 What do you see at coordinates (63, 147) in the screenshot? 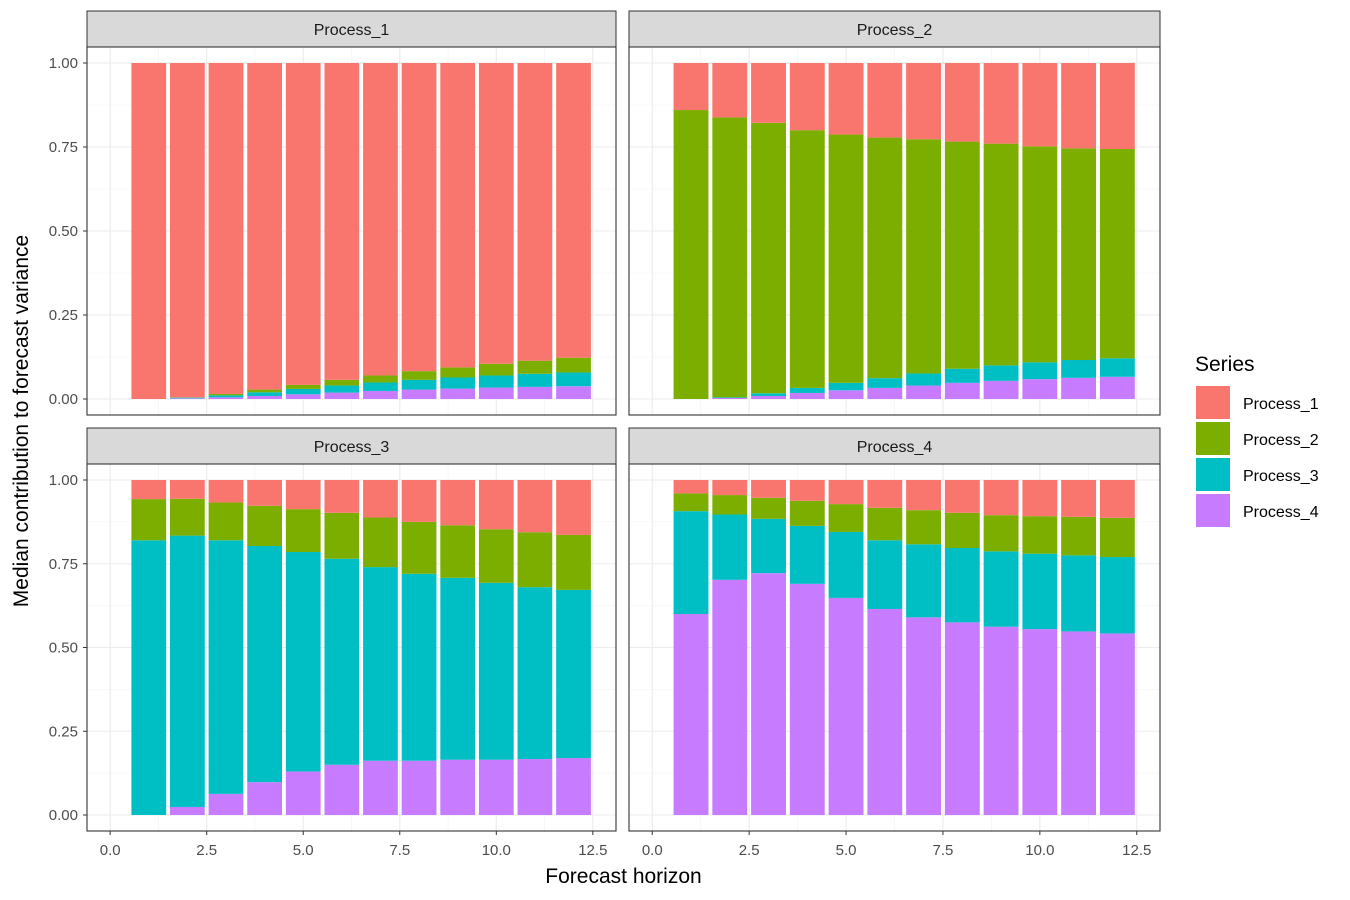
I see `y-tick-label: 0.75` at bounding box center [63, 147].